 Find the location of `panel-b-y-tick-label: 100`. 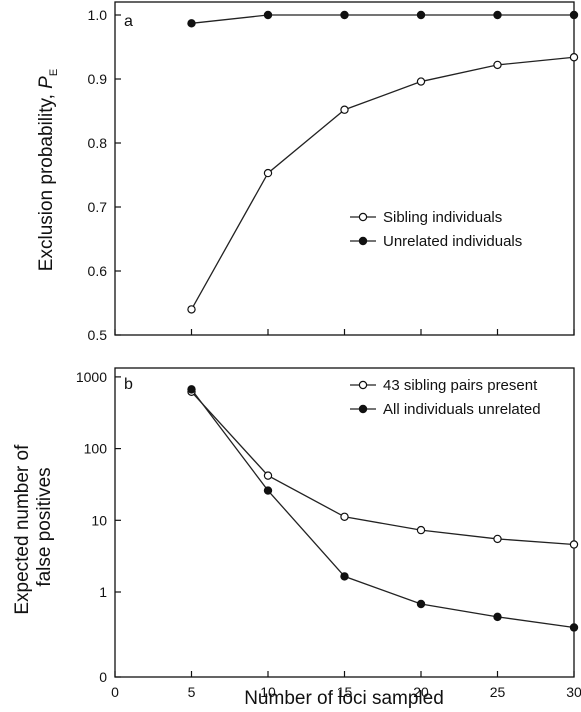

panel-b-y-tick-label: 100 is located at coordinates (96, 449).